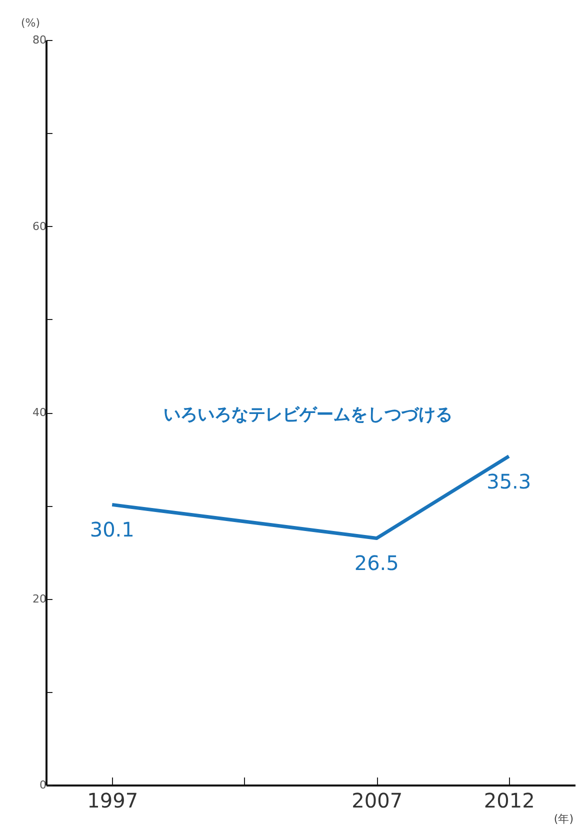 This screenshot has height=827, width=585. What do you see at coordinates (39, 599) in the screenshot?
I see `y-tick-label: 20` at bounding box center [39, 599].